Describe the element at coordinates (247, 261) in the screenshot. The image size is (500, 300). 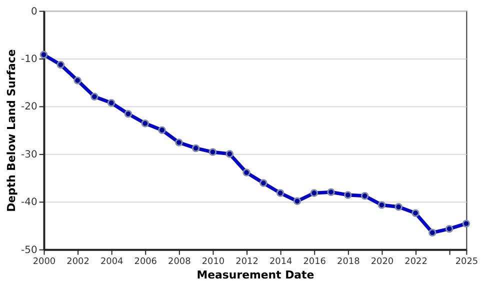
I see `x-tick-label: 2012` at that location.